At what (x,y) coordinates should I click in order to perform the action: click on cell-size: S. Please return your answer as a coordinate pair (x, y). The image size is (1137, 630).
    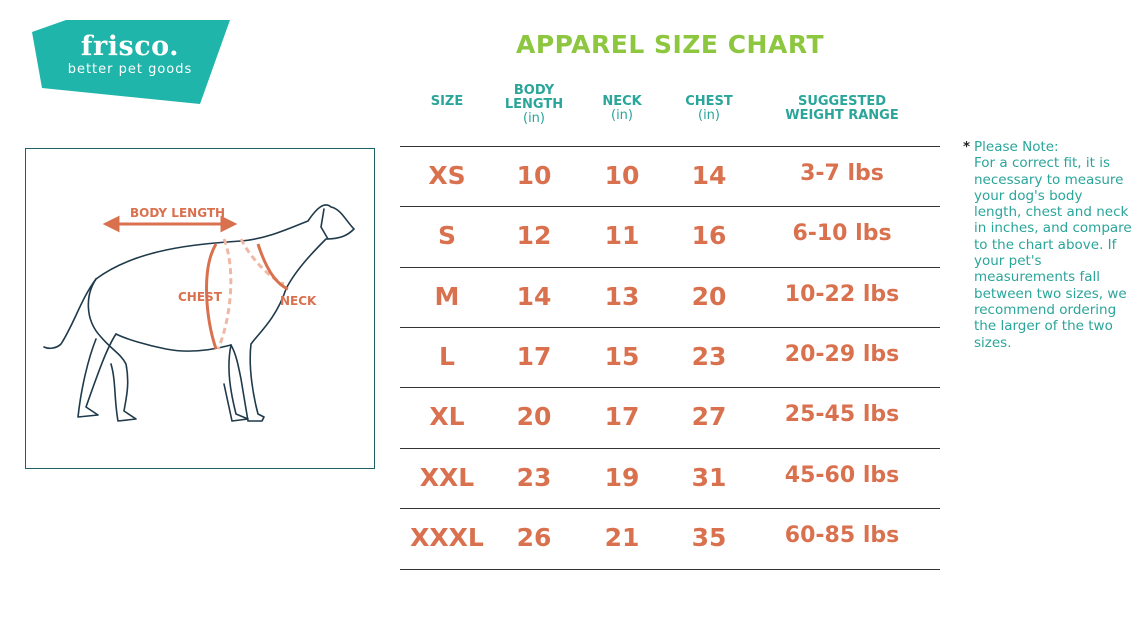
    Looking at the image, I should click on (446, 236).